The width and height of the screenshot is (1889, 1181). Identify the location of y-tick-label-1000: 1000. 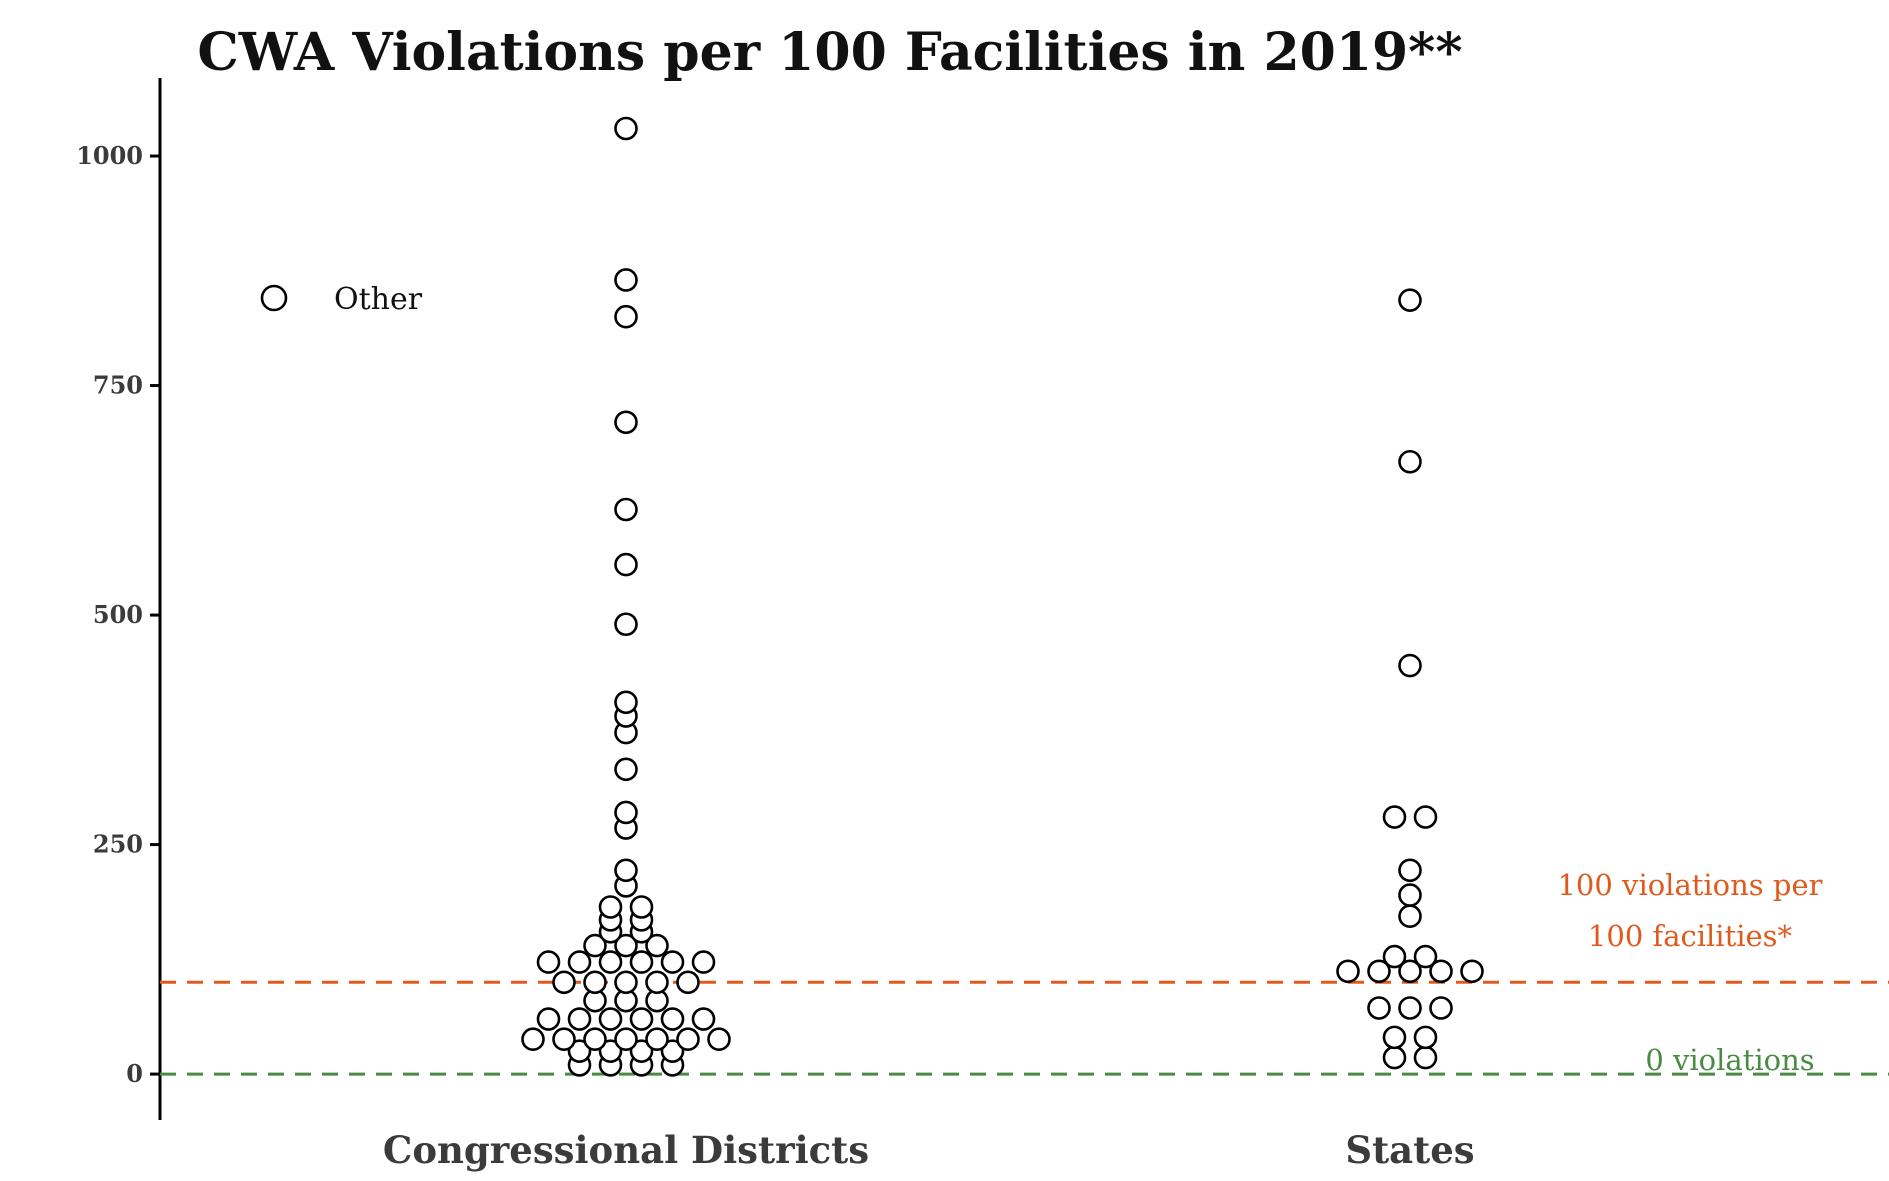
(109, 155).